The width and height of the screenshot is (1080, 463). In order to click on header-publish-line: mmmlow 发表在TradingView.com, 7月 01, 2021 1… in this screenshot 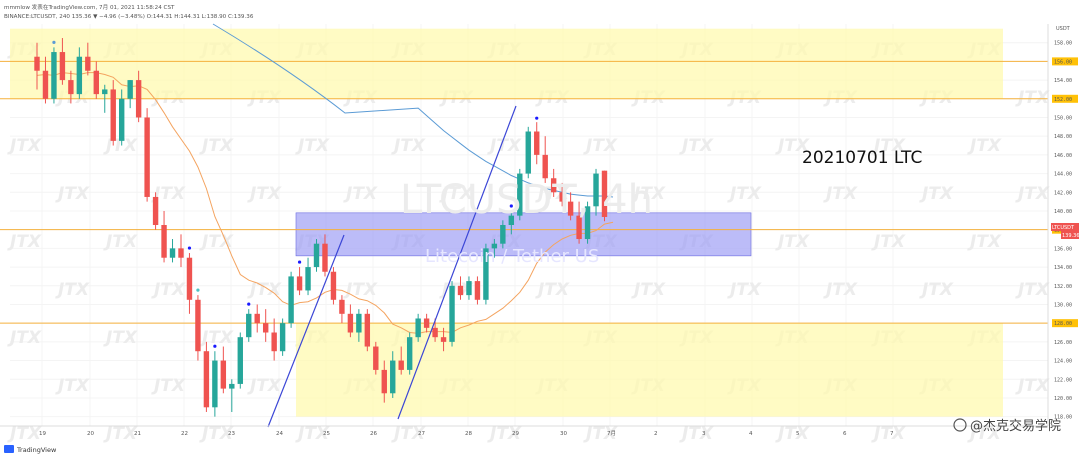, I will do `click(89, 7)`.